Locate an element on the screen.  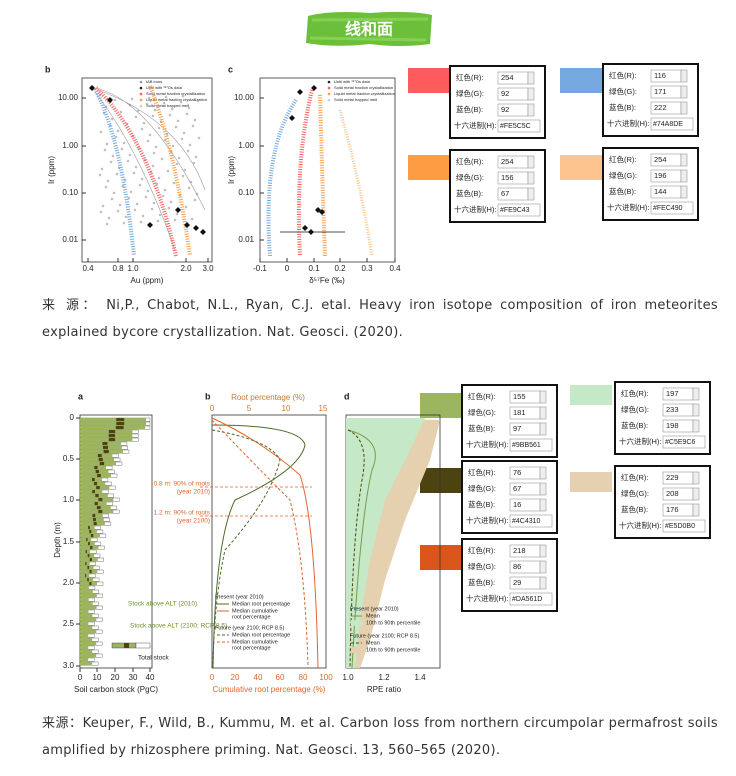
legend-text: Mean is located at coordinates (373, 643).